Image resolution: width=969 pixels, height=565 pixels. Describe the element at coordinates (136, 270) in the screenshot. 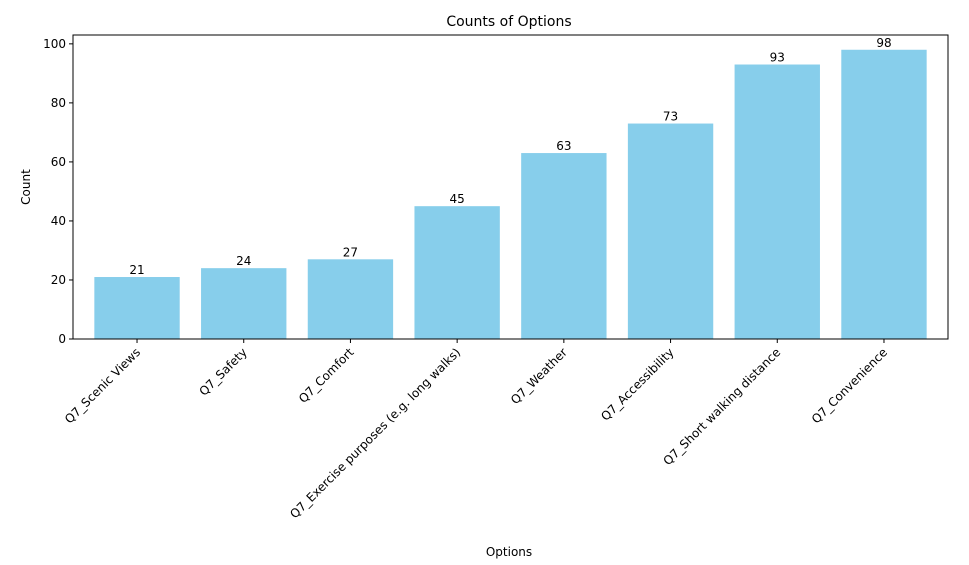

I see `bar-value-label: 21` at that location.